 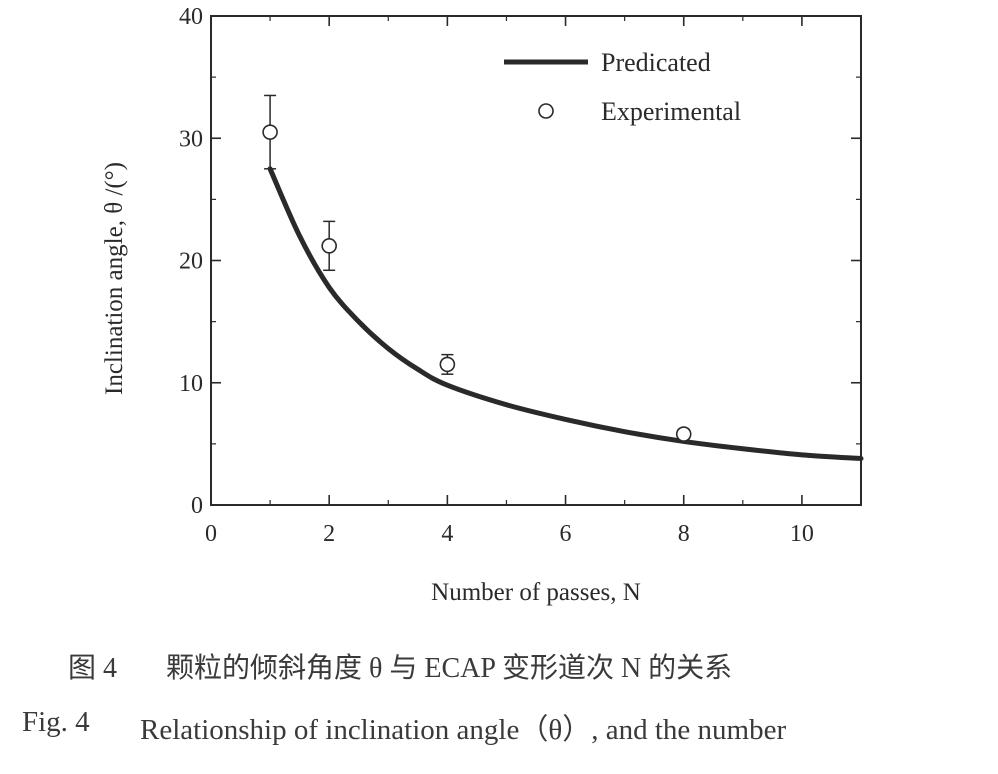 What do you see at coordinates (329, 534) in the screenshot?
I see `x-tick-label: 2` at bounding box center [329, 534].